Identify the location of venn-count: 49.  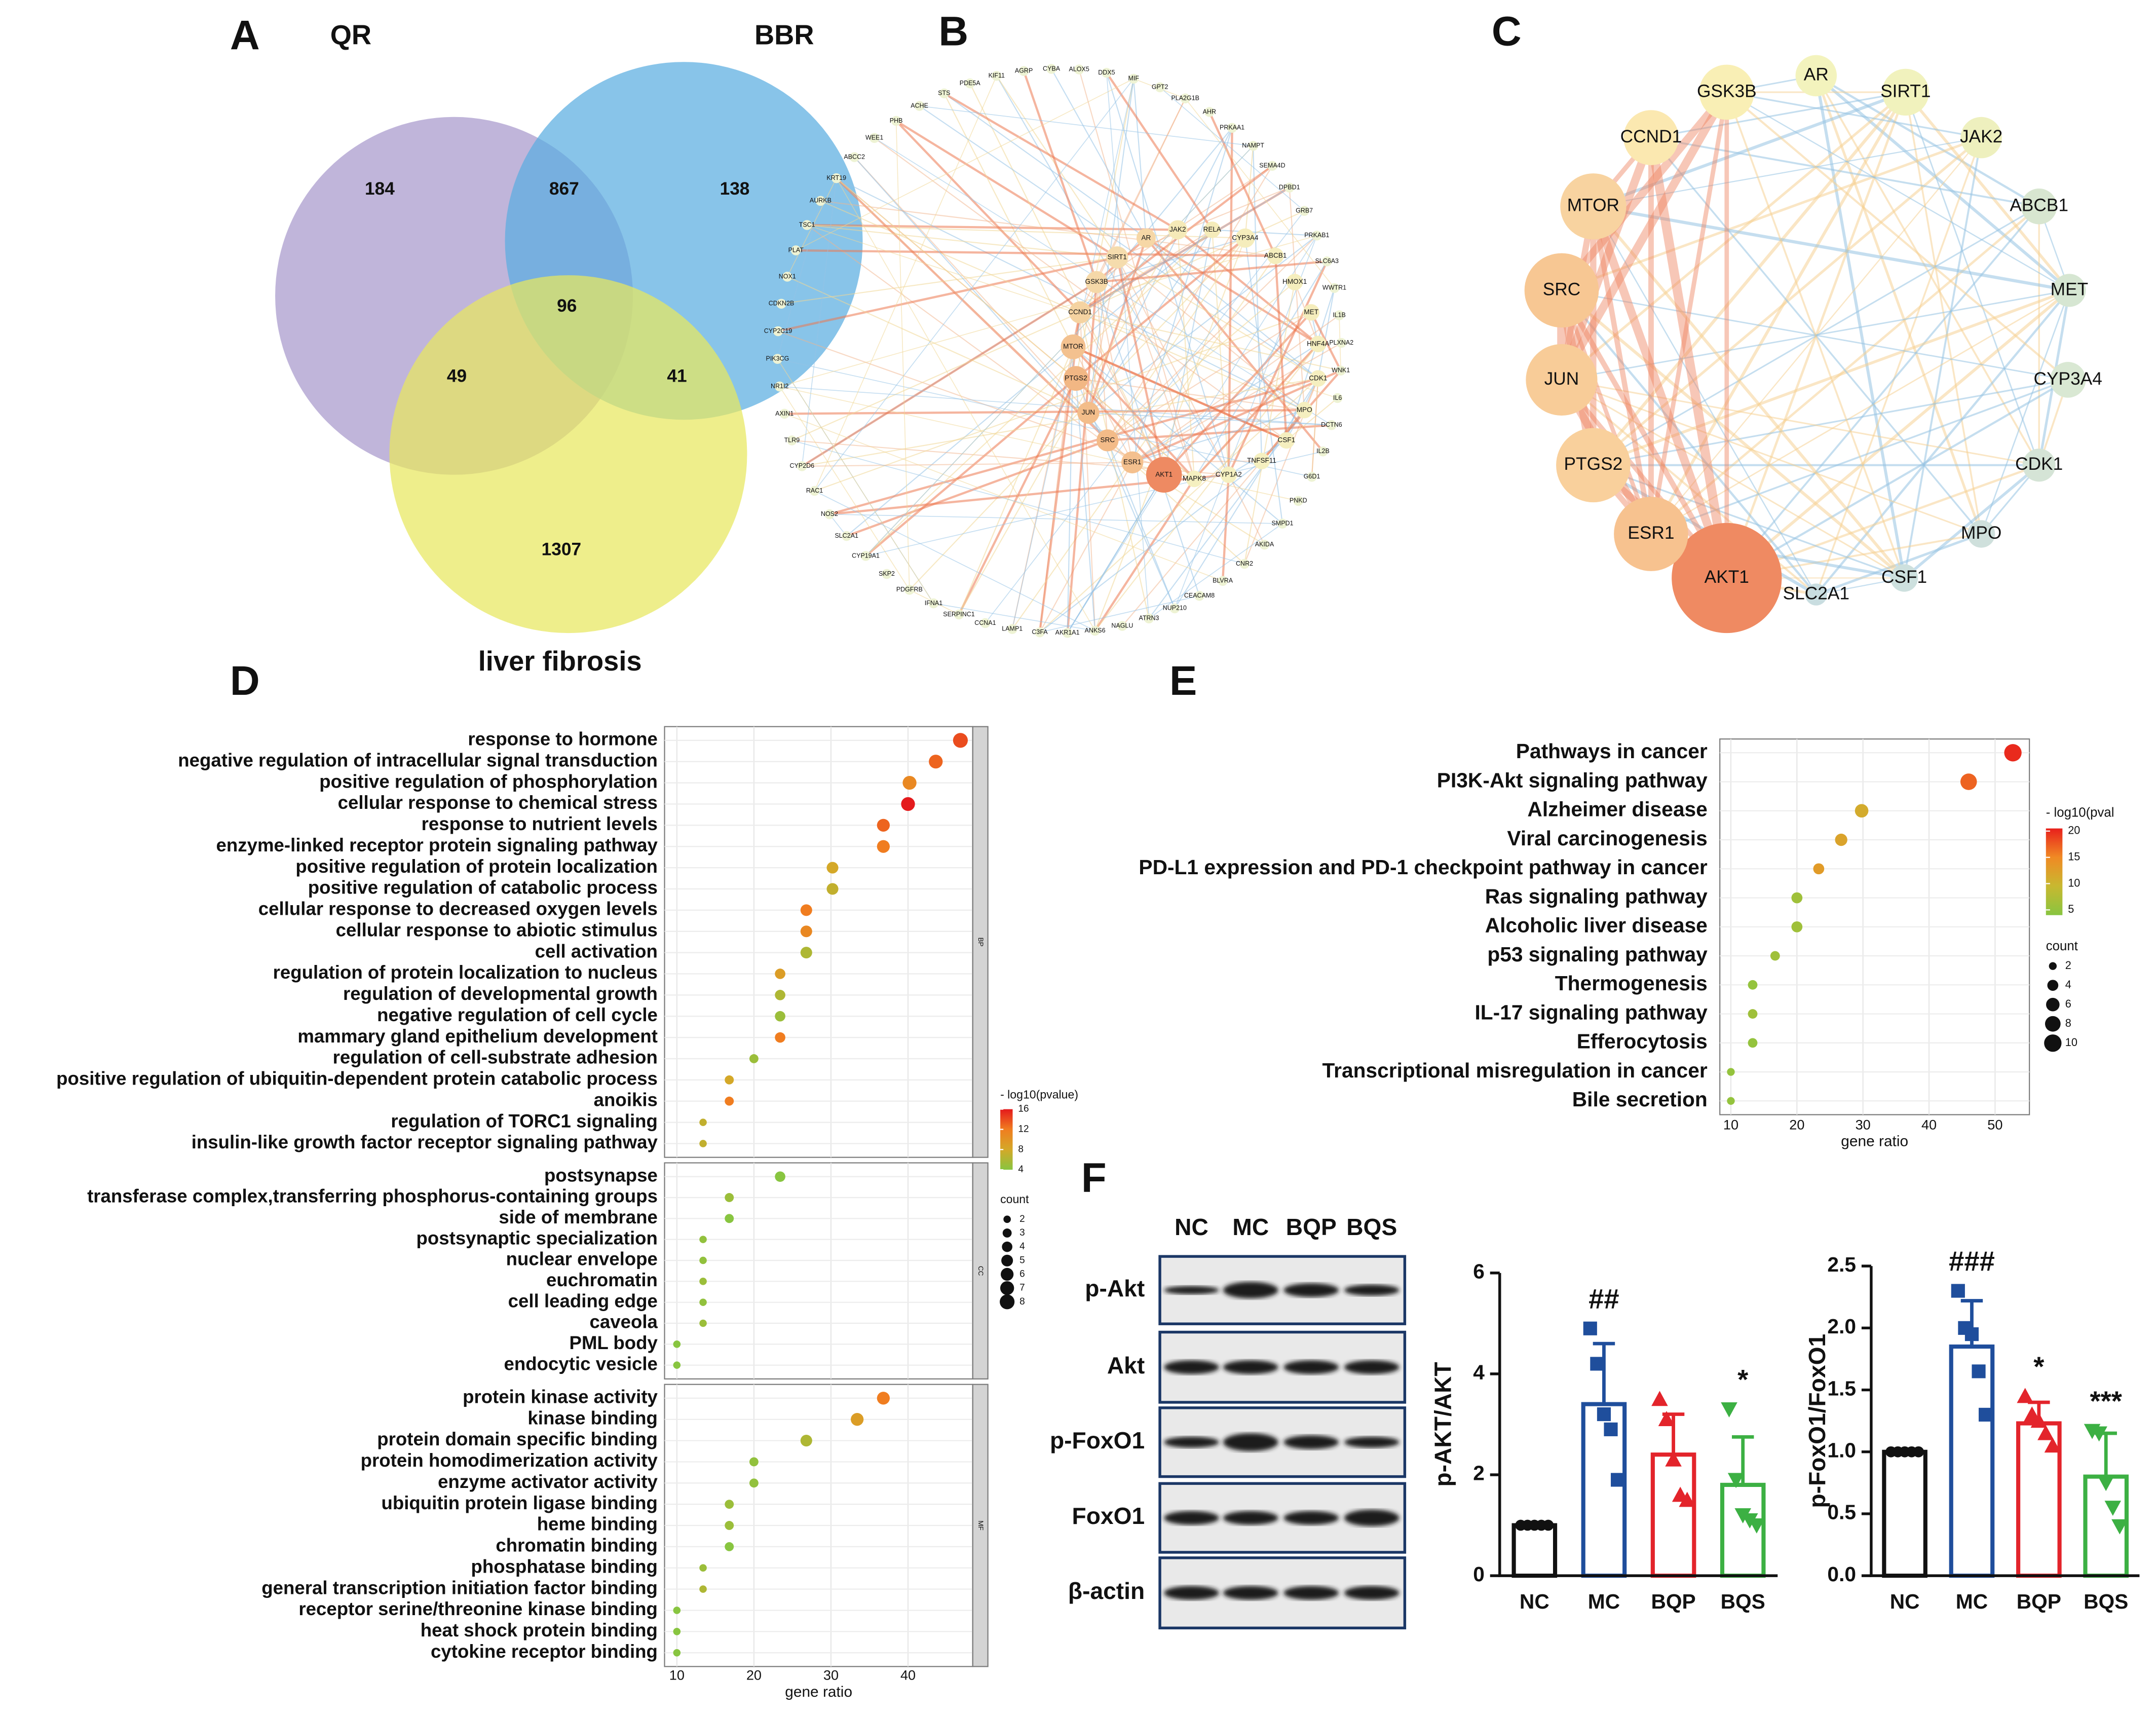
(457, 376).